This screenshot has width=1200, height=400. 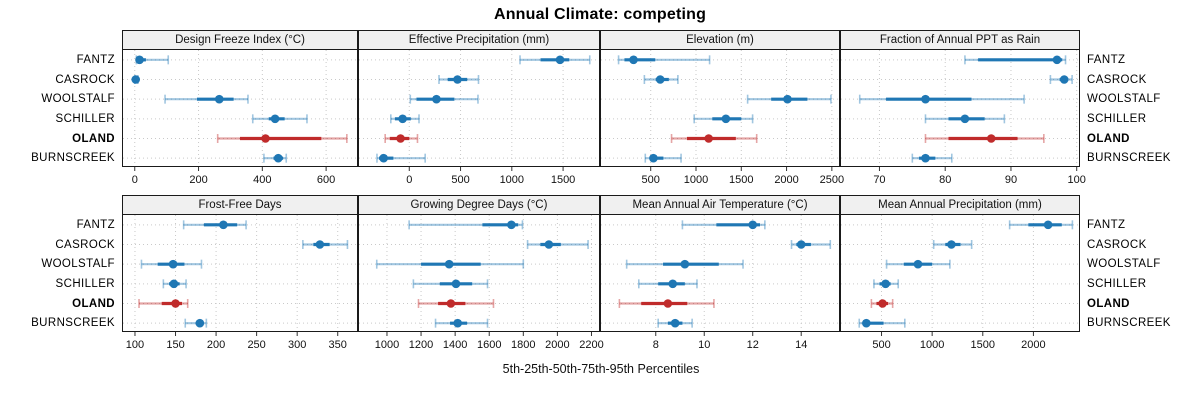 I want to click on panel-strip-title: Mean Annual Air Temperature (°C), so click(x=720, y=205).